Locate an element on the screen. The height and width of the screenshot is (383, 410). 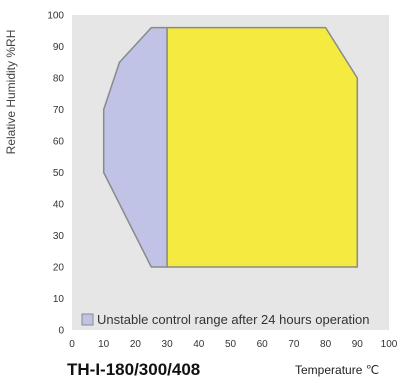
y-axis-label: Relative Humidity %RH is located at coordinates (11, 92).